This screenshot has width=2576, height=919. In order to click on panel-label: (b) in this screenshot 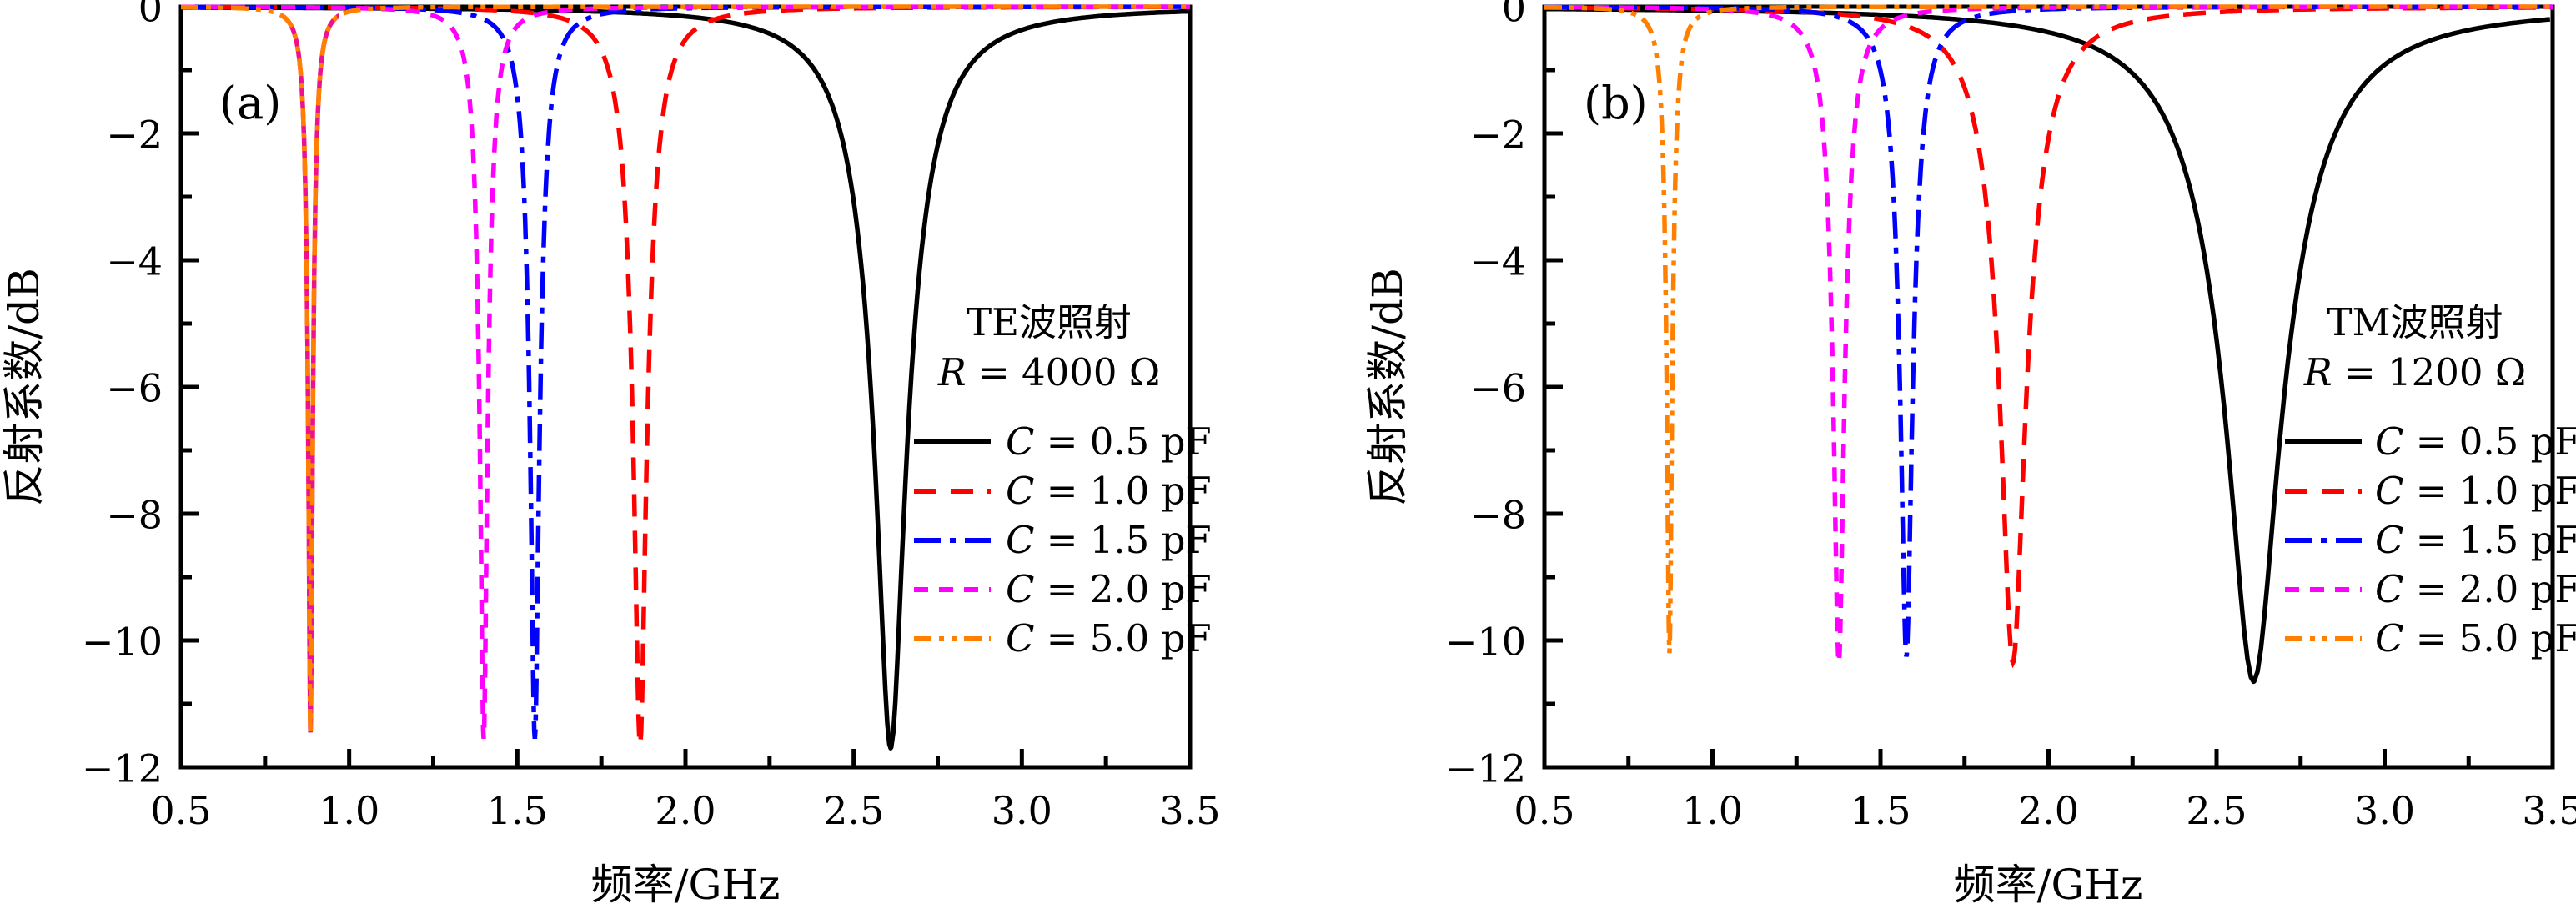, I will do `click(1616, 103)`.